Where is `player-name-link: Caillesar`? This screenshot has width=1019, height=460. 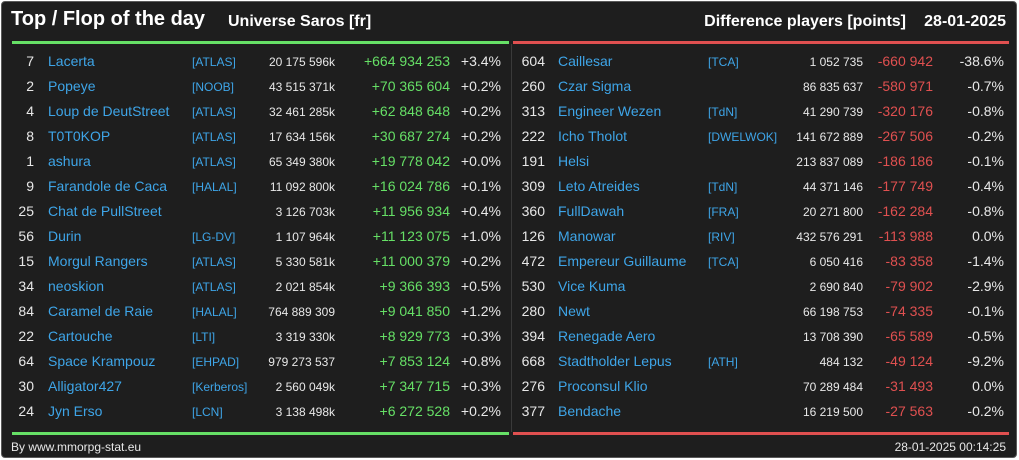 player-name-link: Caillesar is located at coordinates (585, 61).